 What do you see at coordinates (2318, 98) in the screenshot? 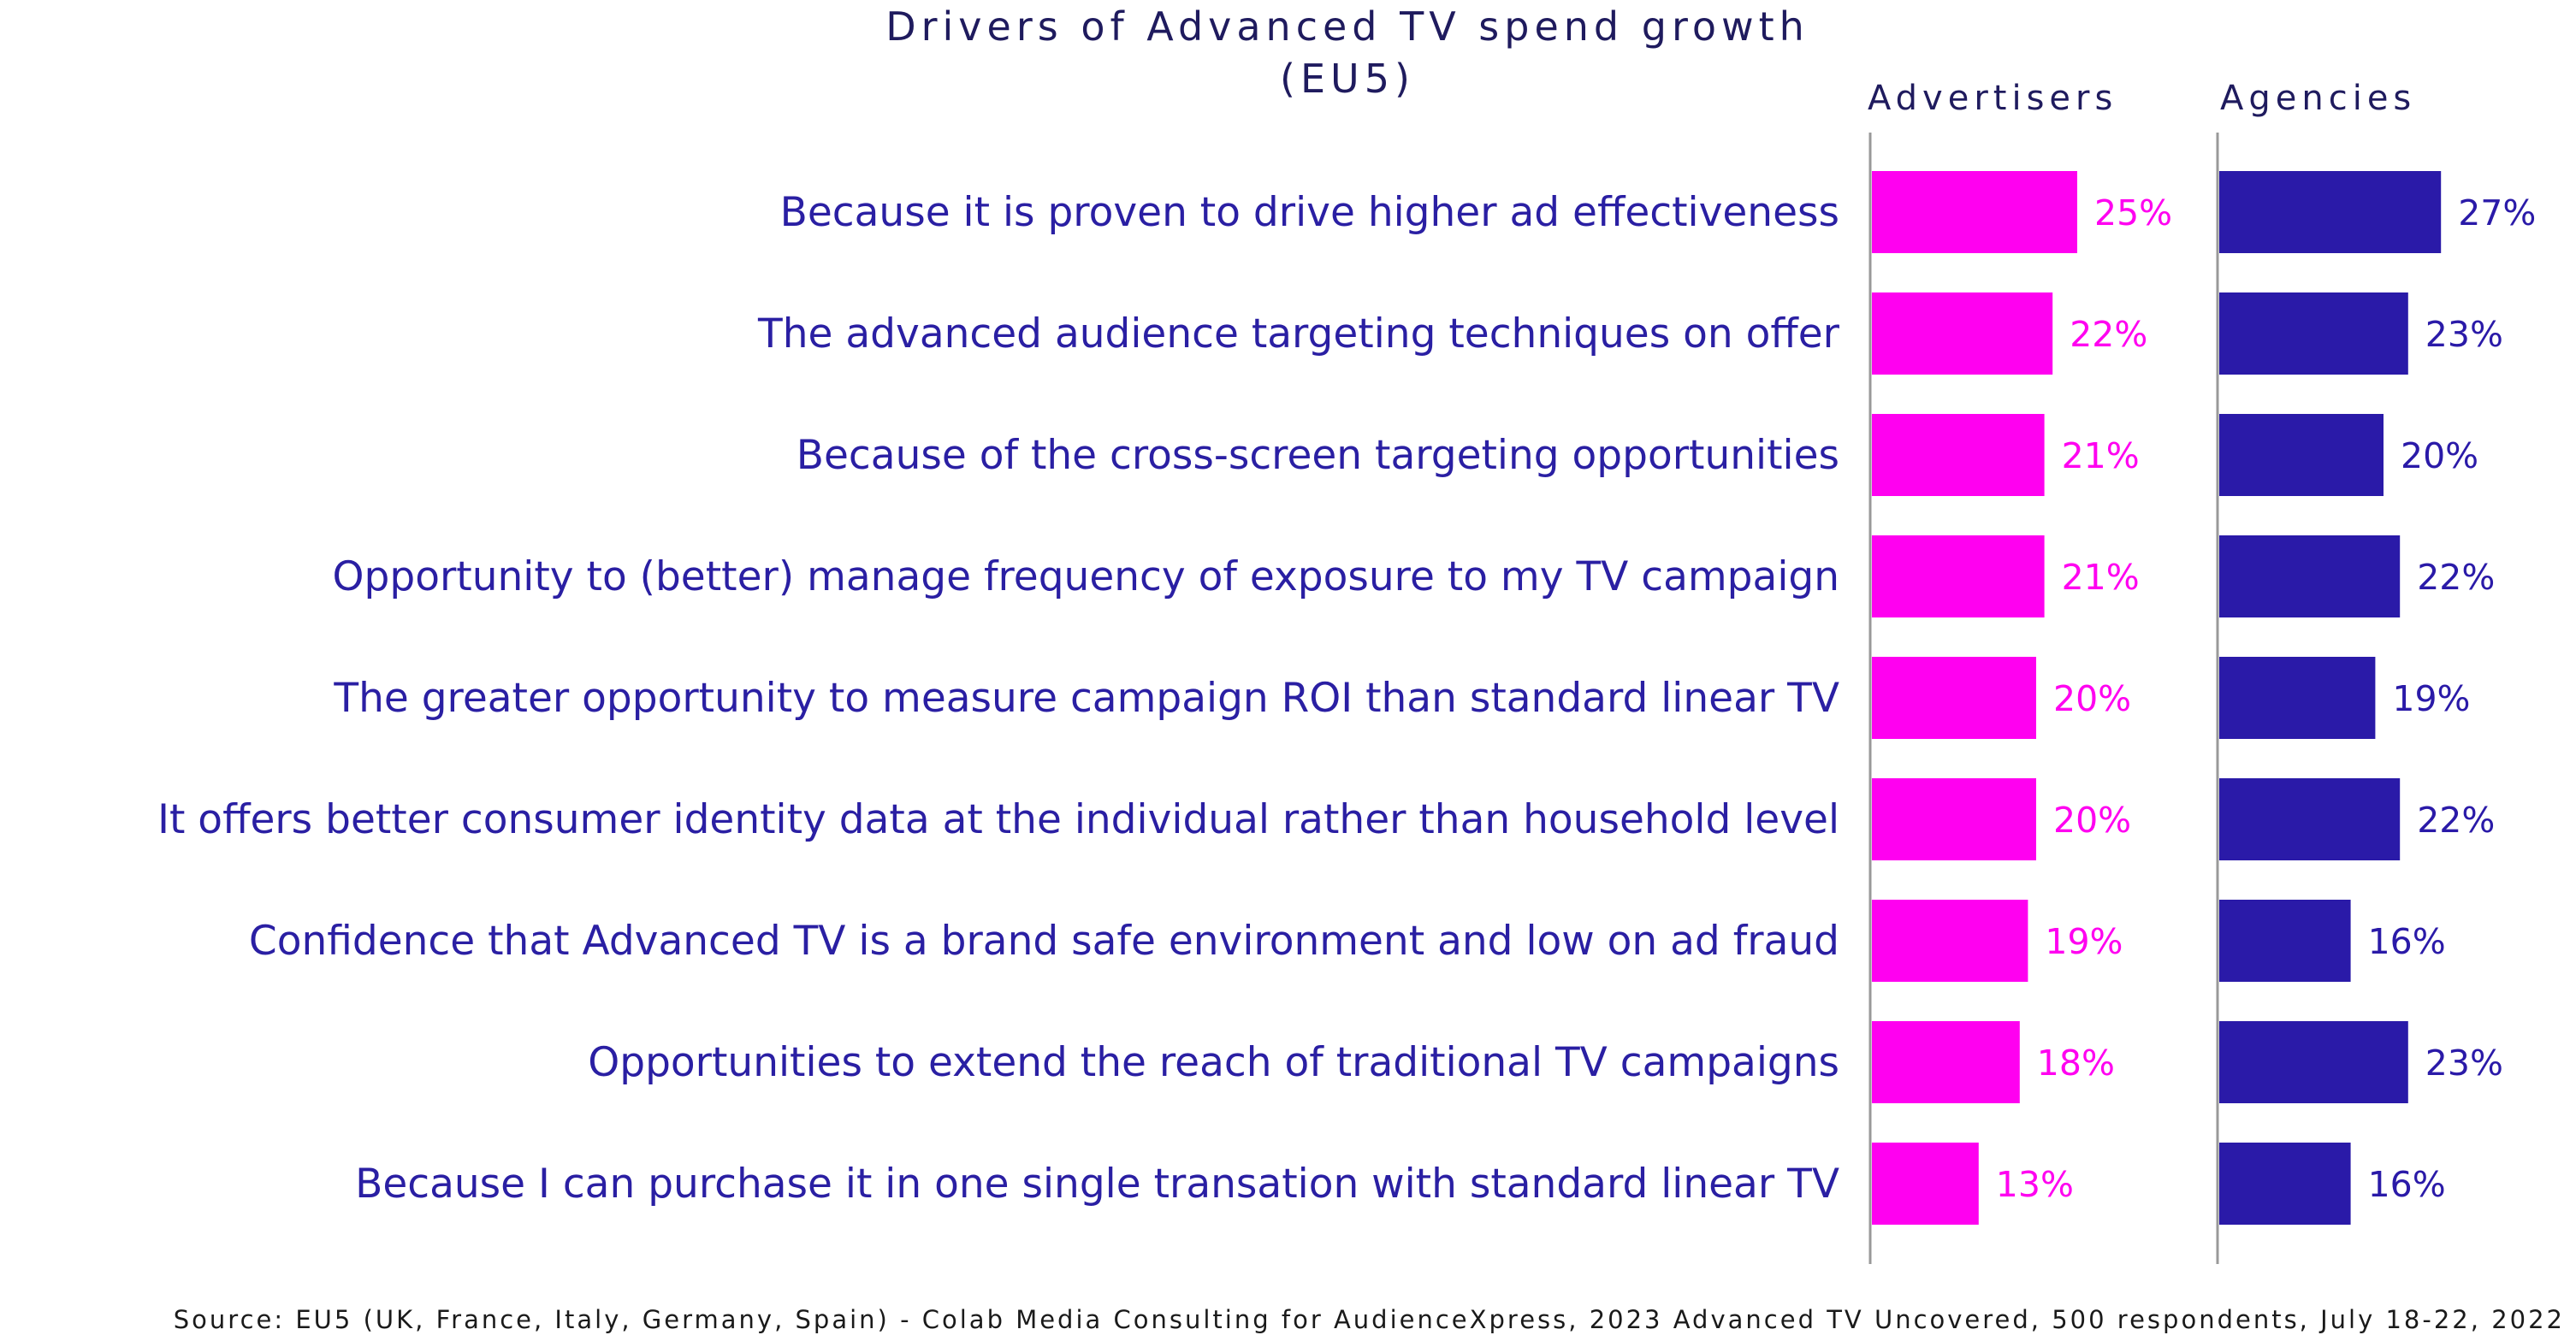
I see `column-header-agencies: Agencies` at bounding box center [2318, 98].